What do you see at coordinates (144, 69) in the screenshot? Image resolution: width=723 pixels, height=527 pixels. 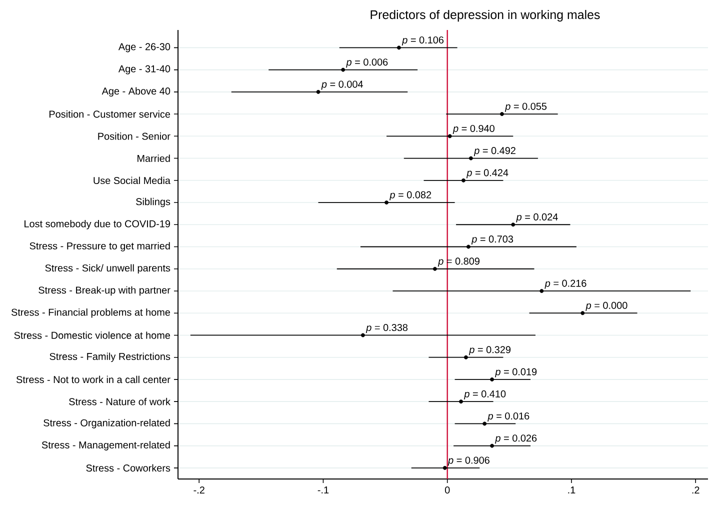 I see `y-tick-label: Age - 31-40` at bounding box center [144, 69].